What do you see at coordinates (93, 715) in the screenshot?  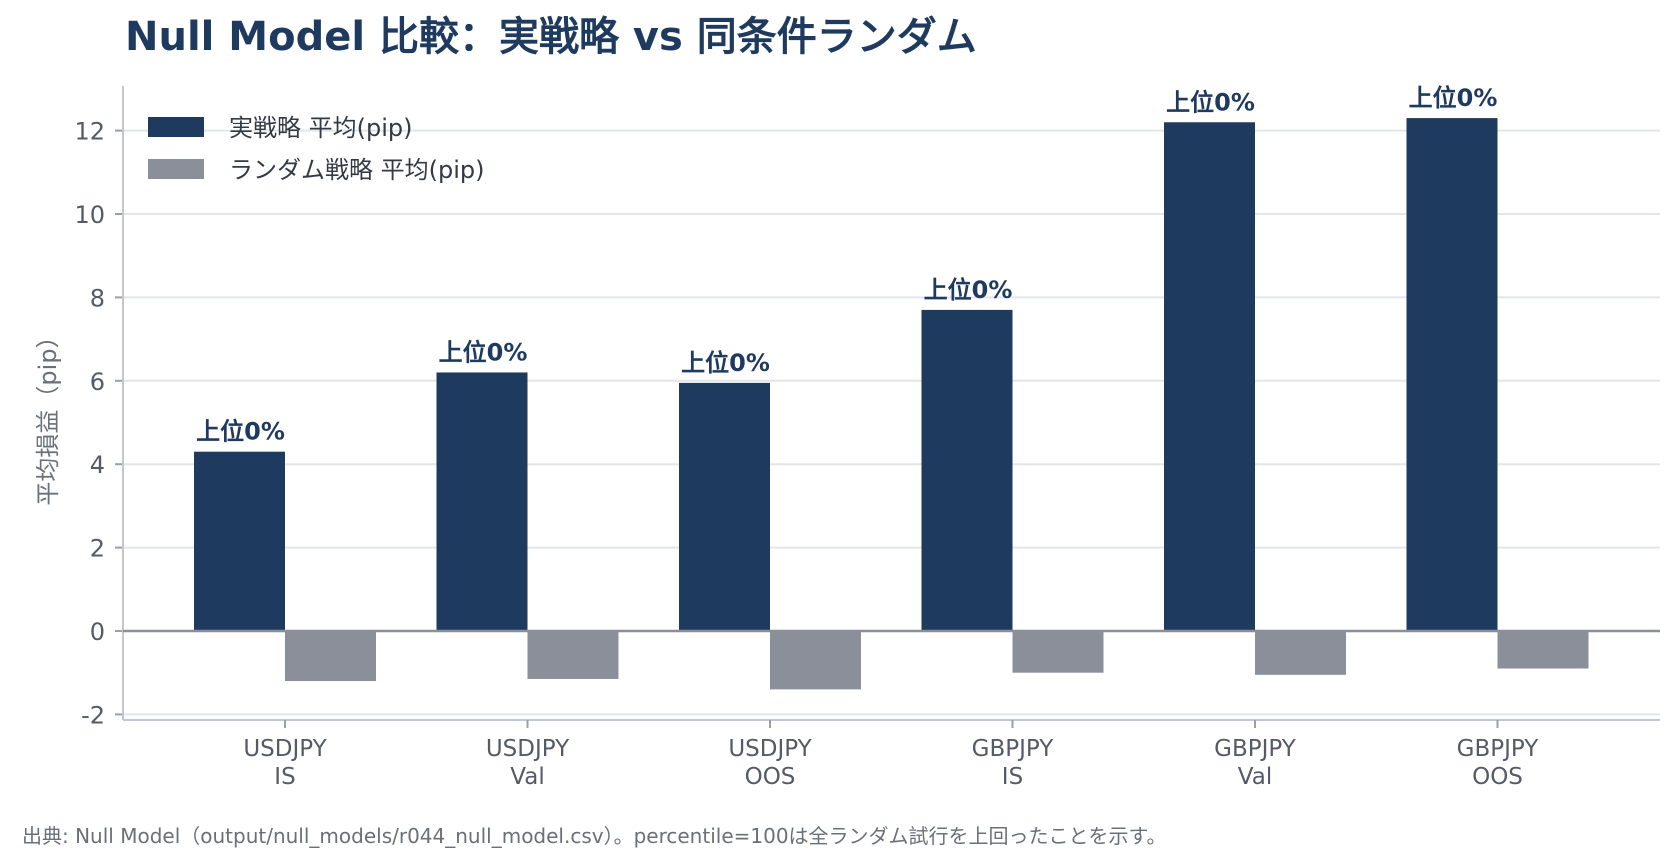 I see `y-tick-label: -2` at bounding box center [93, 715].